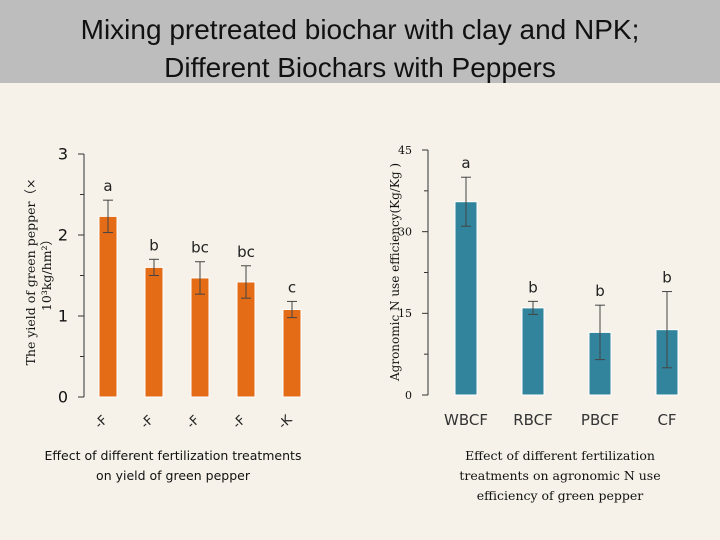 The height and width of the screenshot is (540, 720). Describe the element at coordinates (107, 186) in the screenshot. I see `chart-0-significance-letter: a` at that location.